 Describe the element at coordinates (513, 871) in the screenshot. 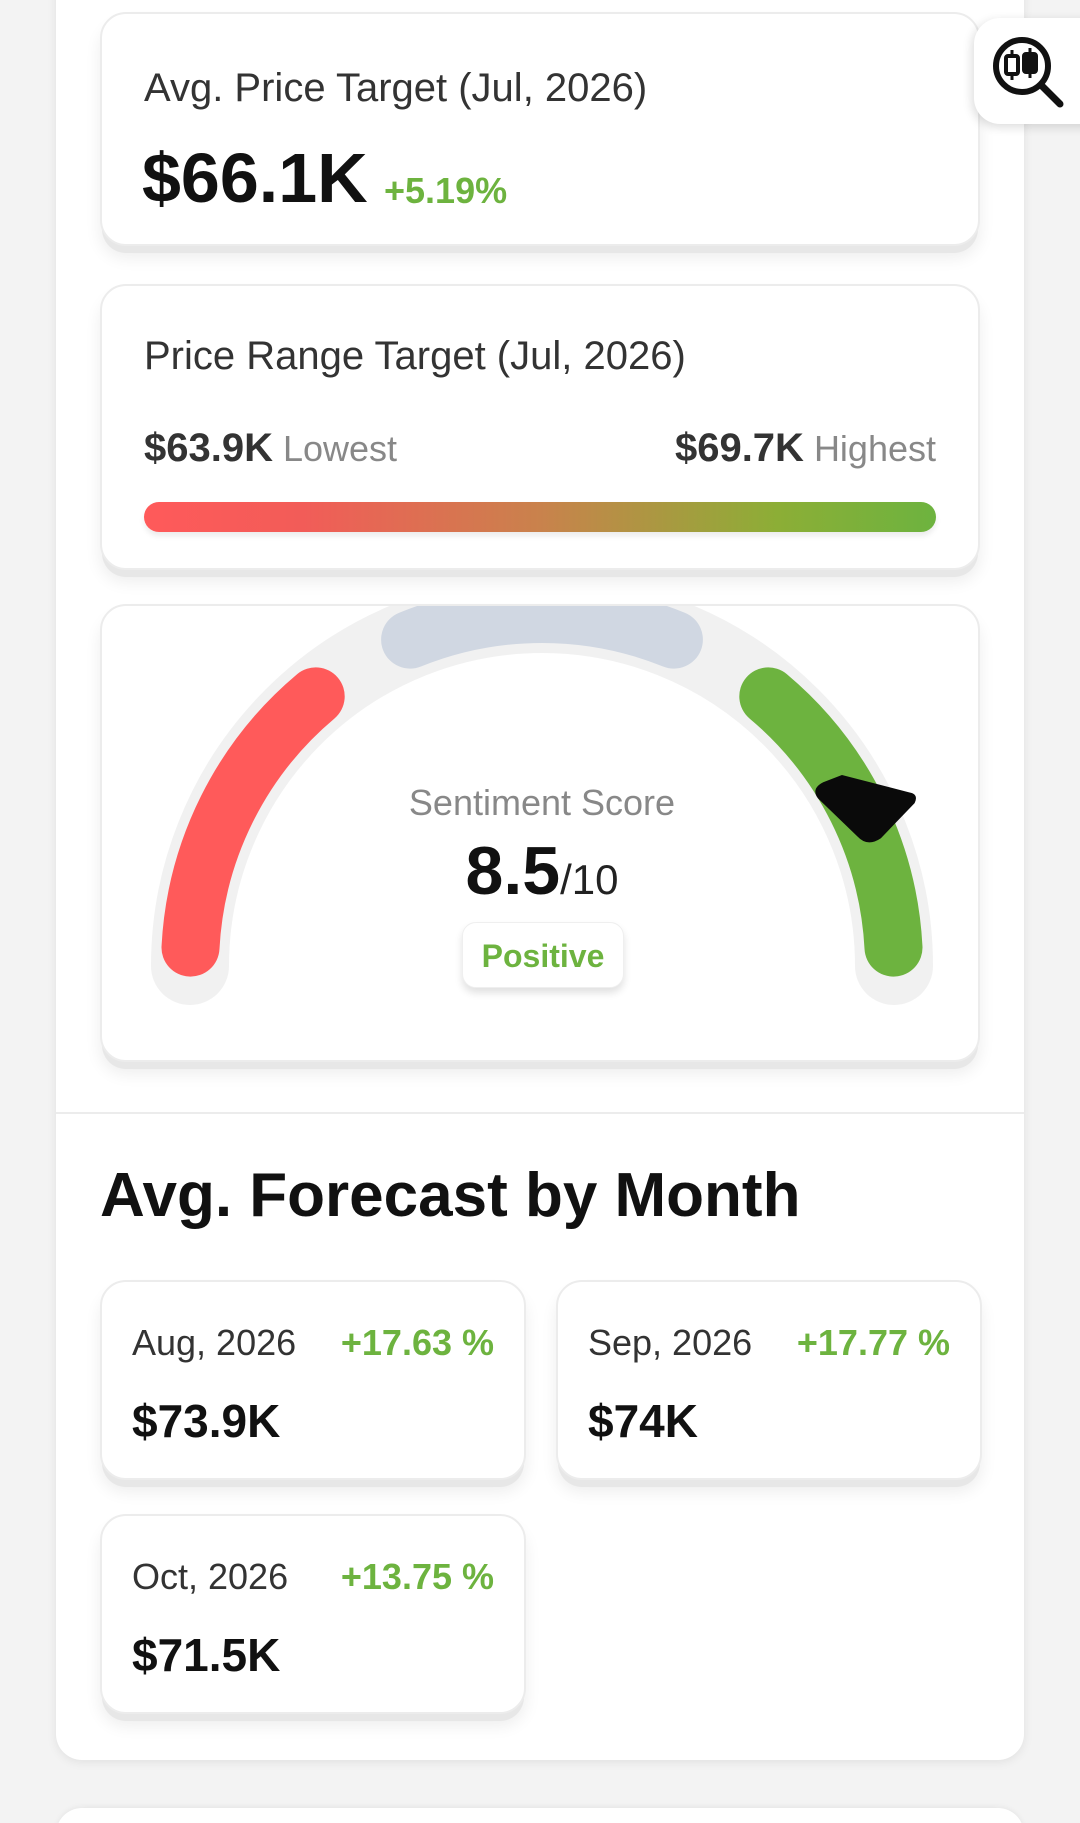

I see `sentiment-score-value: 8.5` at that location.